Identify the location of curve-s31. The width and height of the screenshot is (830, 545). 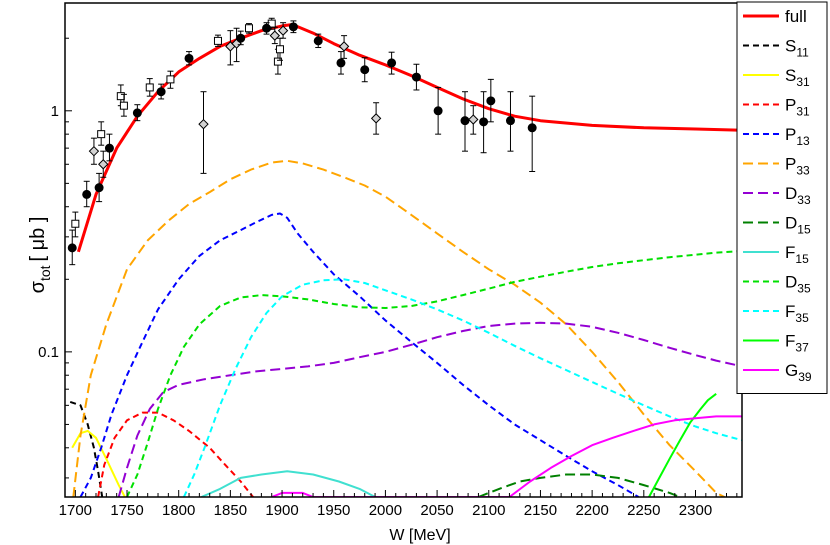
(98, 463).